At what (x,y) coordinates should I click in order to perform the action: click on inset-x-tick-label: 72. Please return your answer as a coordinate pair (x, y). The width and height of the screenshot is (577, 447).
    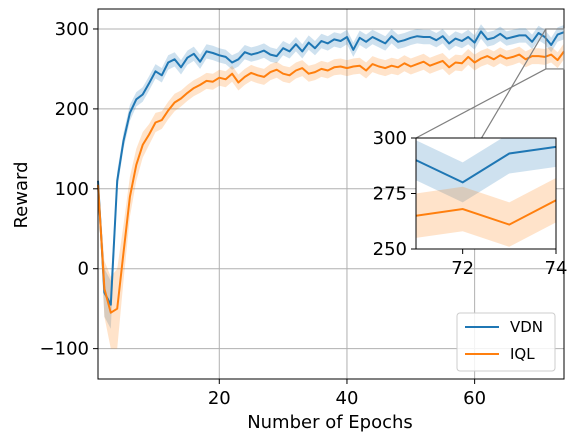
    Looking at the image, I should click on (462, 268).